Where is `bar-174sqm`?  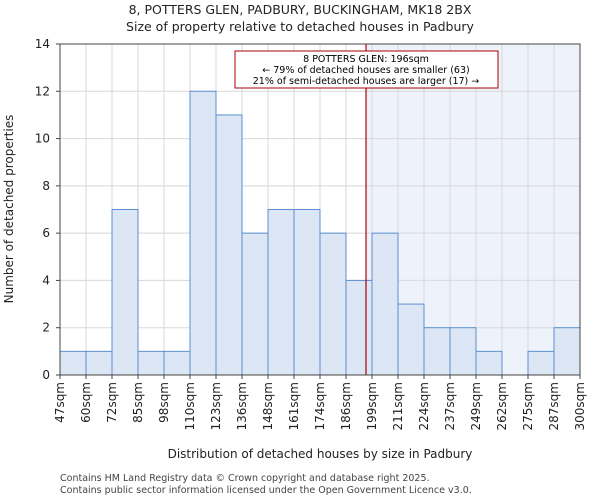 bar-174sqm is located at coordinates (333, 304).